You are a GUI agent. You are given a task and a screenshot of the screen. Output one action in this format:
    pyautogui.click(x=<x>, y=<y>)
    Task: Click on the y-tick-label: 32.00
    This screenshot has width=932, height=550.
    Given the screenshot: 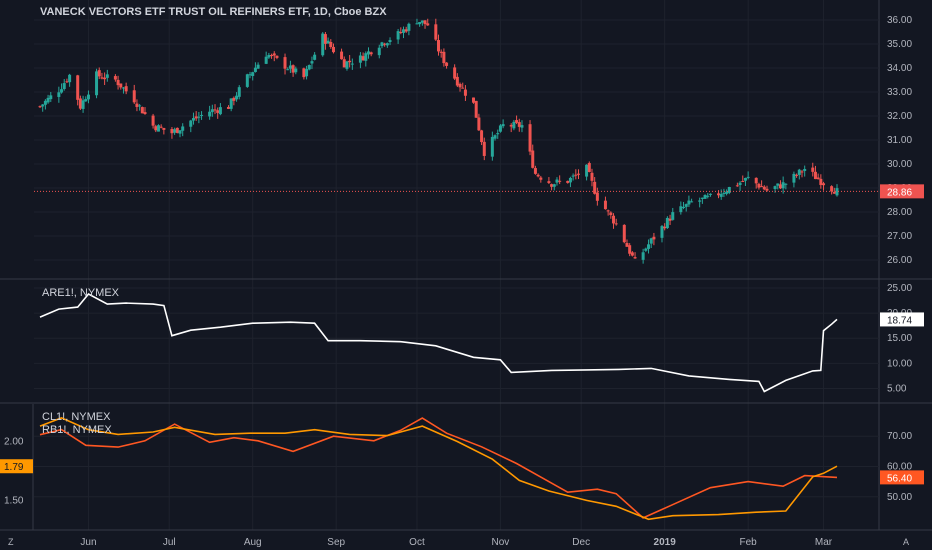 What is the action you would take?
    pyautogui.click(x=899, y=116)
    